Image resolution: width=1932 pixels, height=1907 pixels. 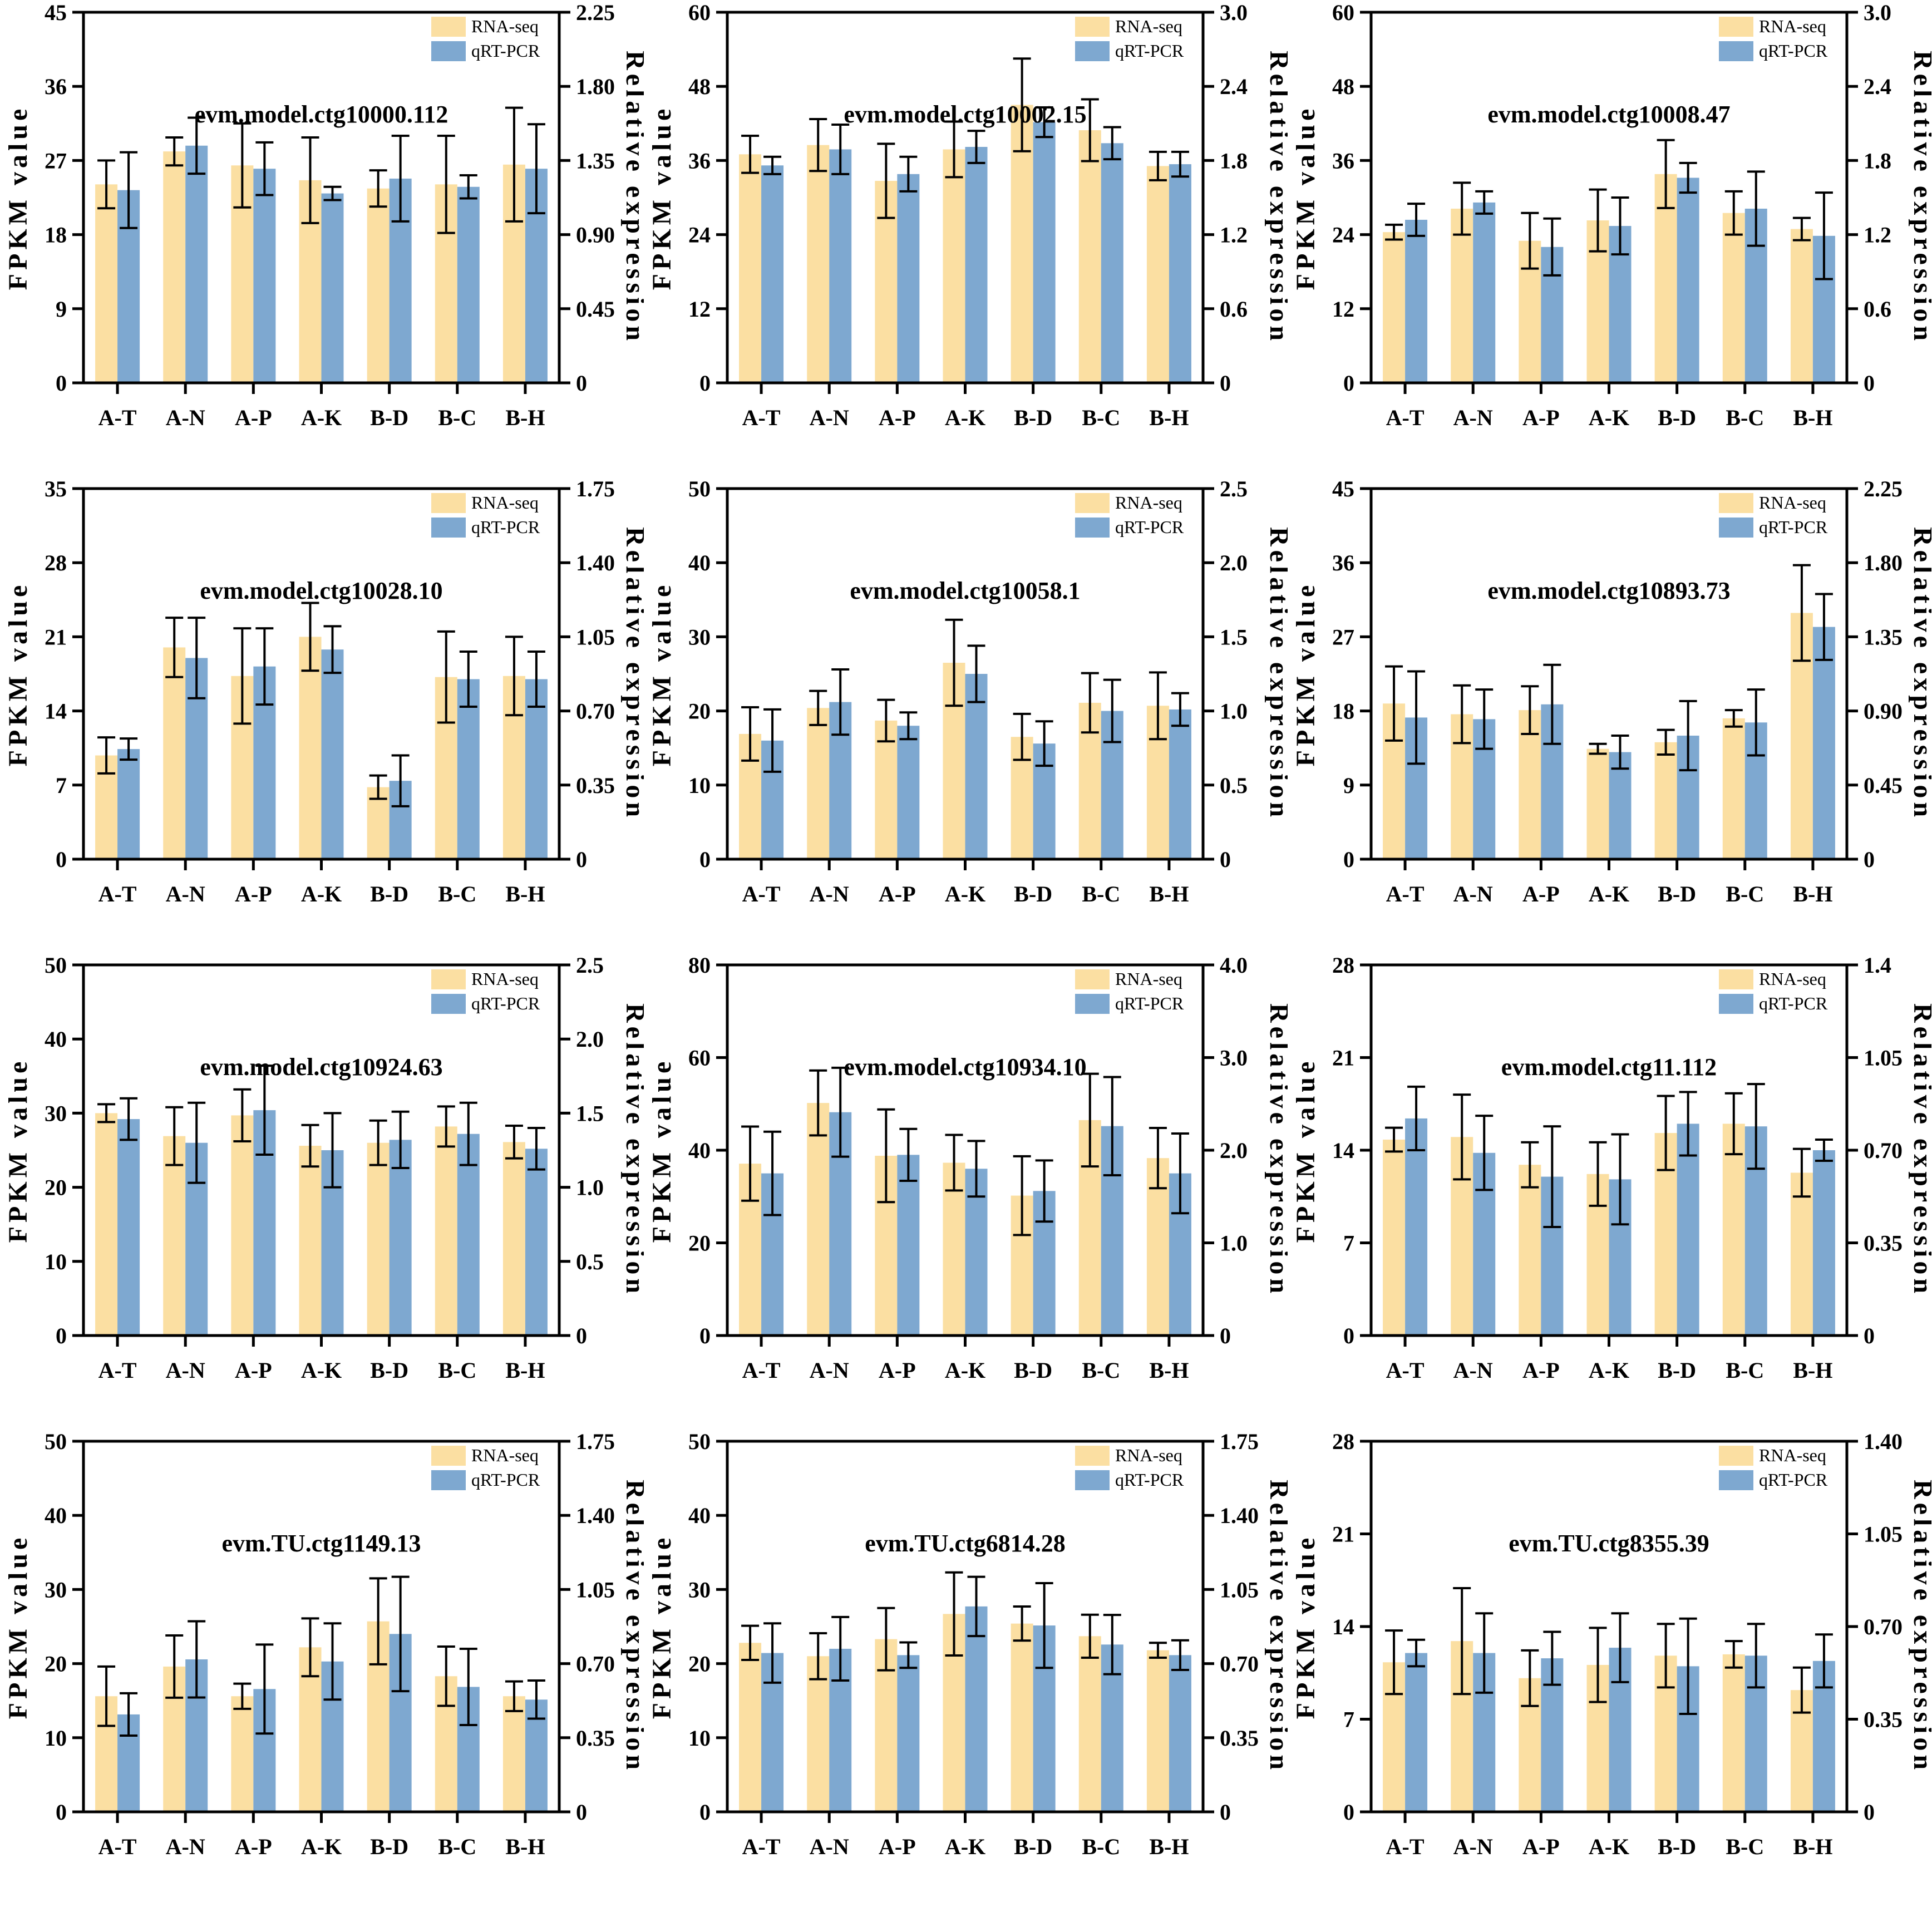 What do you see at coordinates (56, 12) in the screenshot?
I see `left-tick-label: 45` at bounding box center [56, 12].